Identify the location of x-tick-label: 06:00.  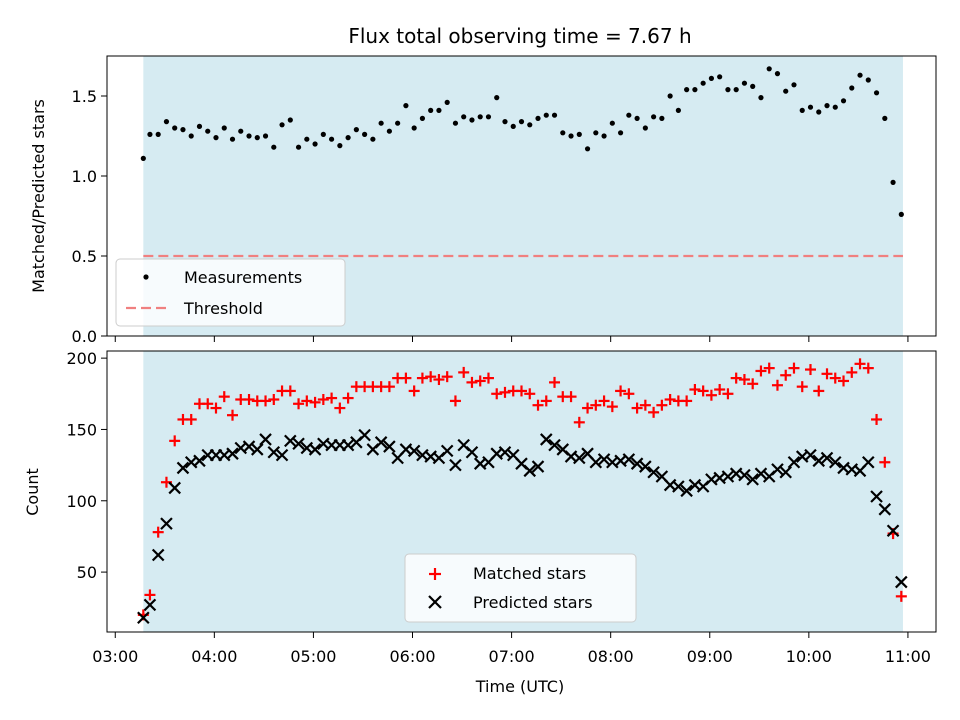
(412, 656).